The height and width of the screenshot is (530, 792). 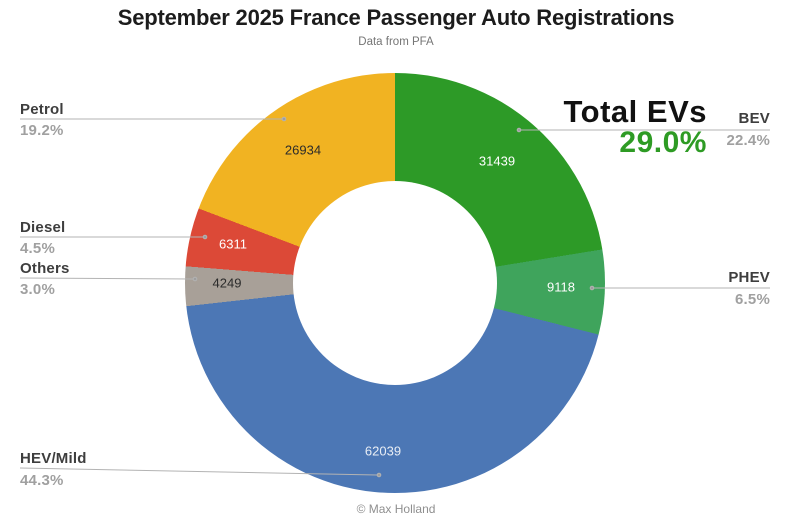 I want to click on segment-value-hev-mild: 62039, so click(x=383, y=451).